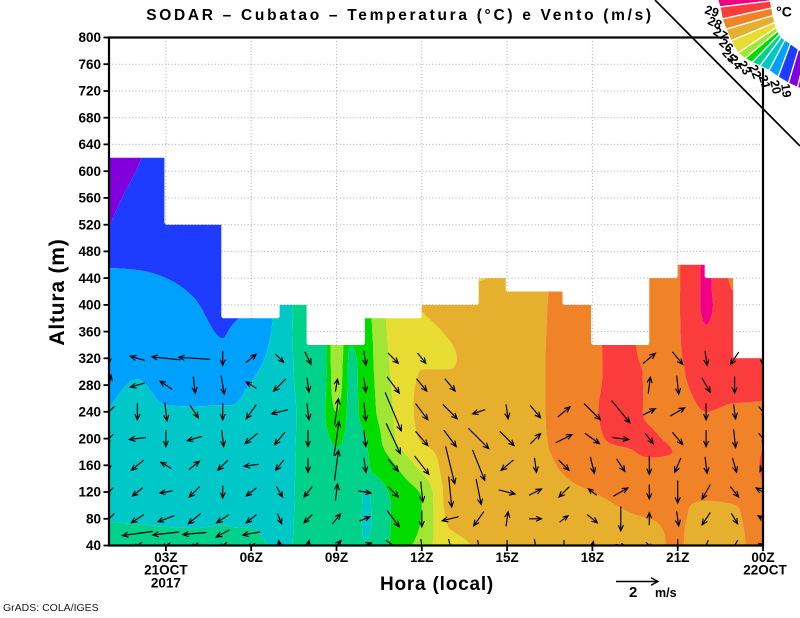  I want to click on svg-text: 520, so click(89, 224).